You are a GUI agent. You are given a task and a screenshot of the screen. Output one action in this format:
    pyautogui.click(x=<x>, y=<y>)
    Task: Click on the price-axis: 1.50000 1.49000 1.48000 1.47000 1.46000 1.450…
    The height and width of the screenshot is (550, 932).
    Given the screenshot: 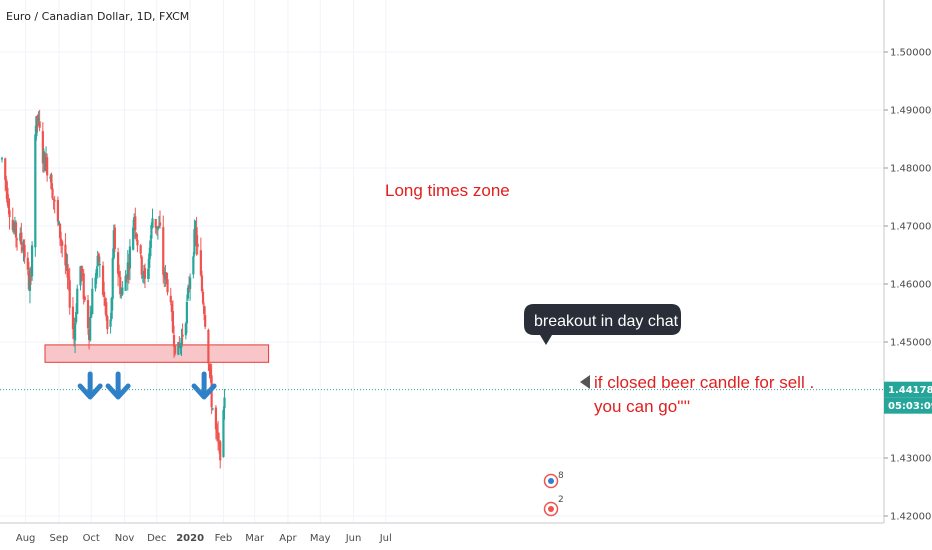 What is the action you would take?
    pyautogui.click(x=907, y=285)
    